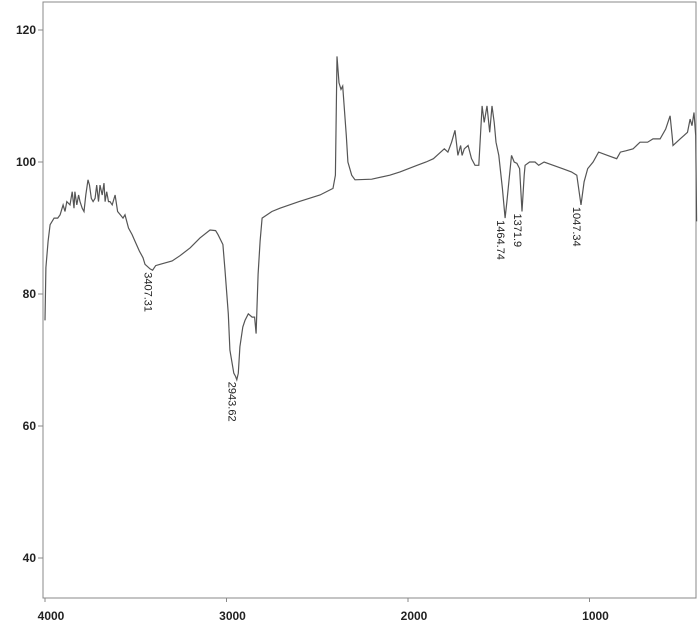 This screenshot has height=636, width=698. I want to click on y-axis: 40 60 80 100 120, so click(29, 294).